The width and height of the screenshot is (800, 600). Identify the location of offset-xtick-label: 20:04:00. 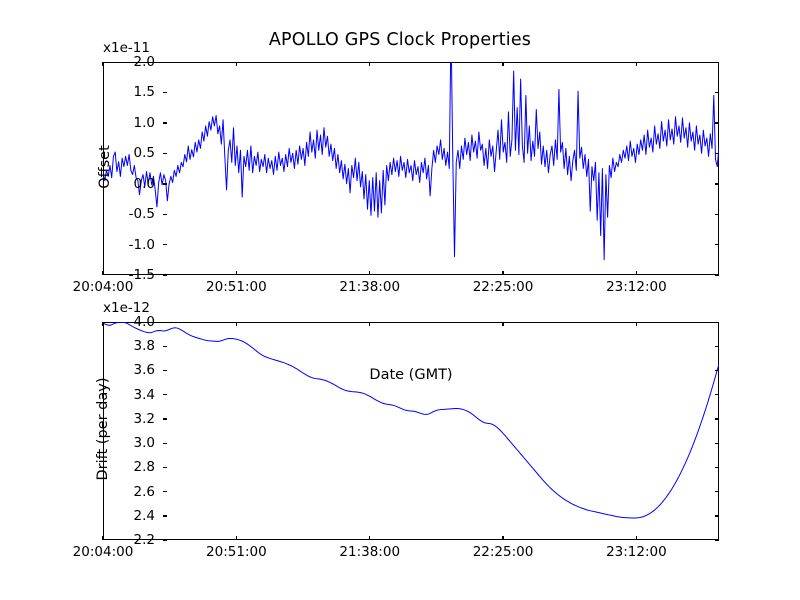
(103, 287).